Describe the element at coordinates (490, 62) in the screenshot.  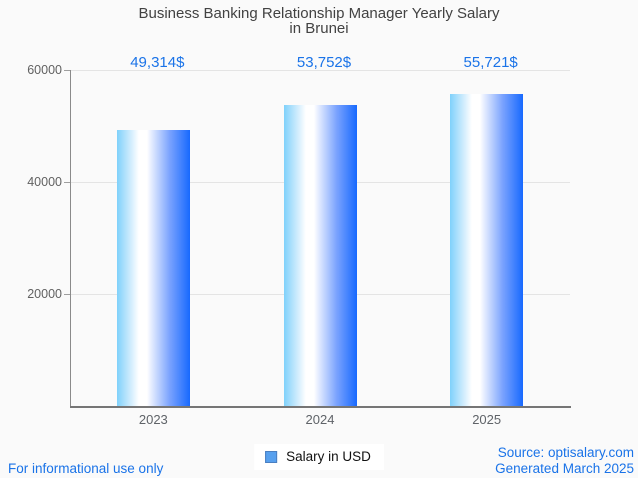
I see `value-label-2025: 55,721$` at that location.